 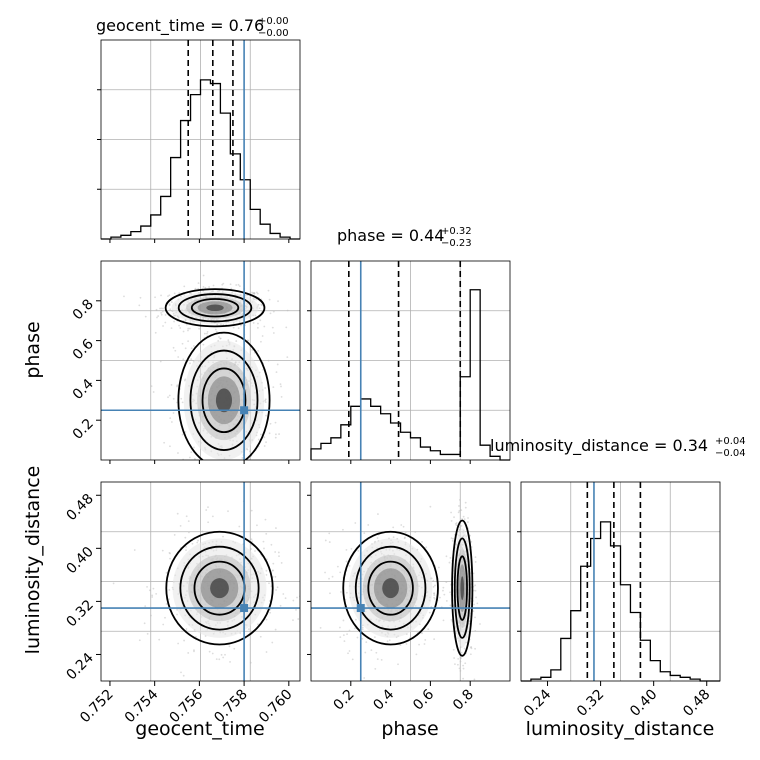 I want to click on hist-geocent_time-grid, so click(x=200, y=139).